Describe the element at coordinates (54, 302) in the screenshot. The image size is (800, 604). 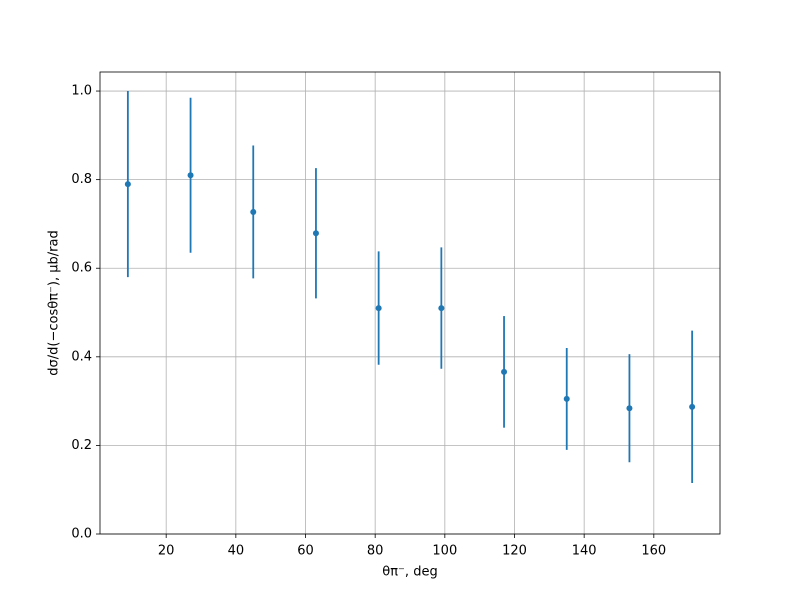
I see `y-axis-label: dσ/d(−cosθπ⁻), μb/rad` at that location.